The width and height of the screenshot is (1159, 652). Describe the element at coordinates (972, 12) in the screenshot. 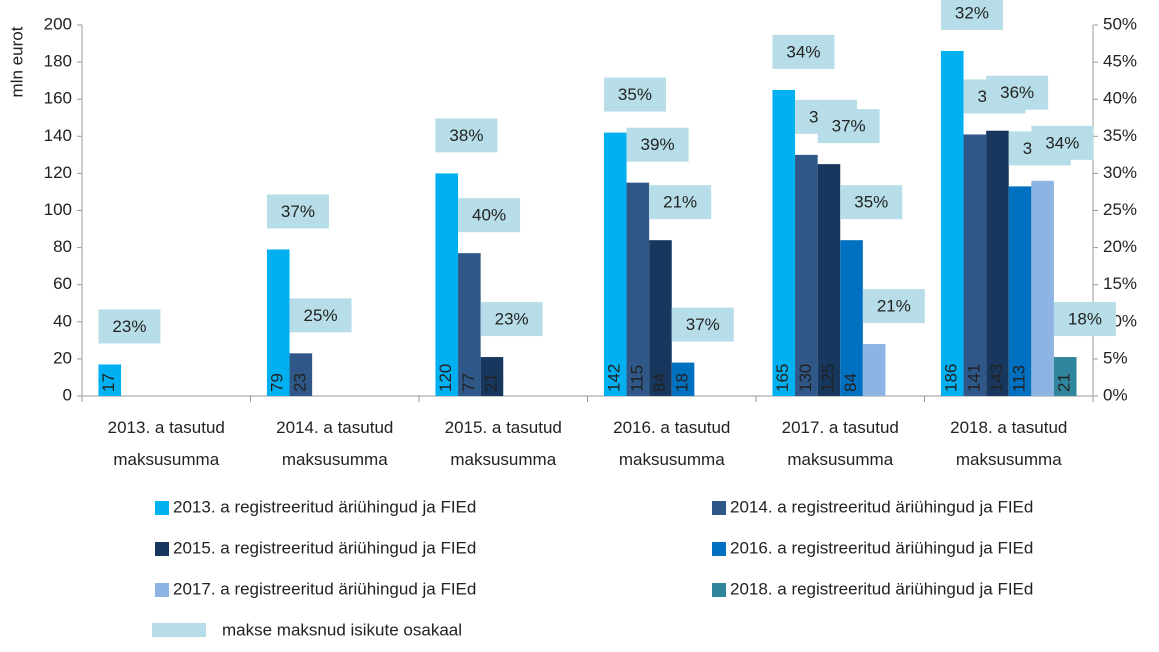

I see `share-label: 32%` at that location.